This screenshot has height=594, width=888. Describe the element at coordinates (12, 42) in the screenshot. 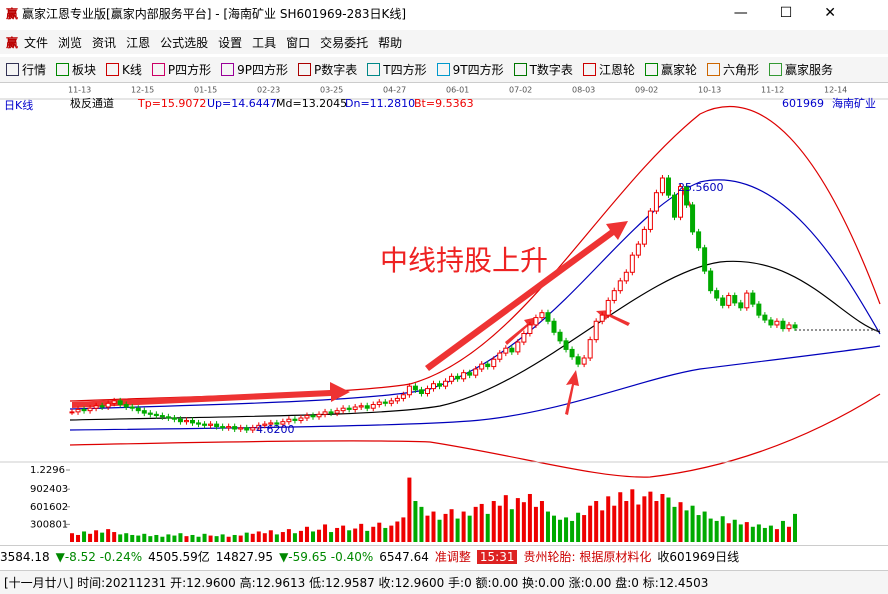

I see `menu-icon: 赢` at that location.